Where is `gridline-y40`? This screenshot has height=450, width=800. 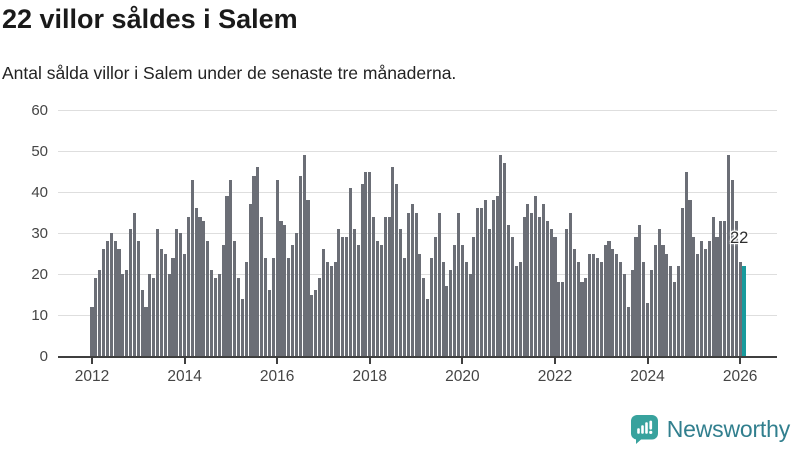
gridline-y40 is located at coordinates (417, 192).